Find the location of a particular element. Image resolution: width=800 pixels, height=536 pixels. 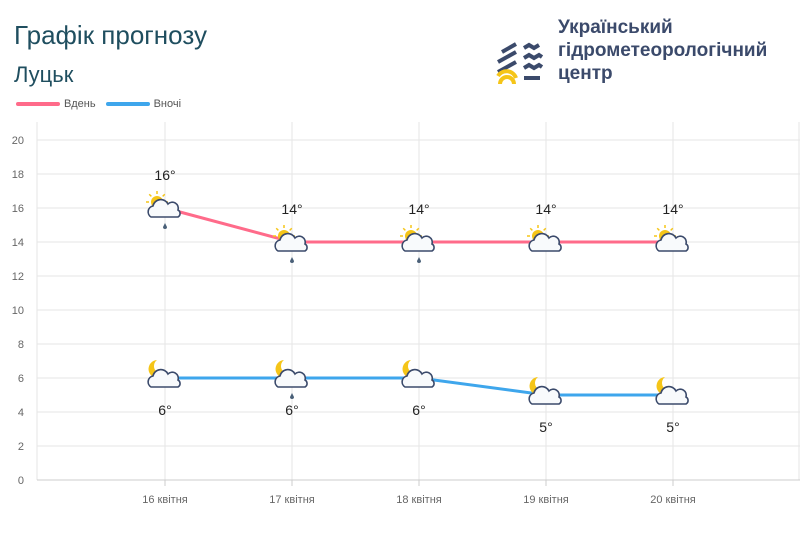

y-tick-label: 10 is located at coordinates (18, 311).